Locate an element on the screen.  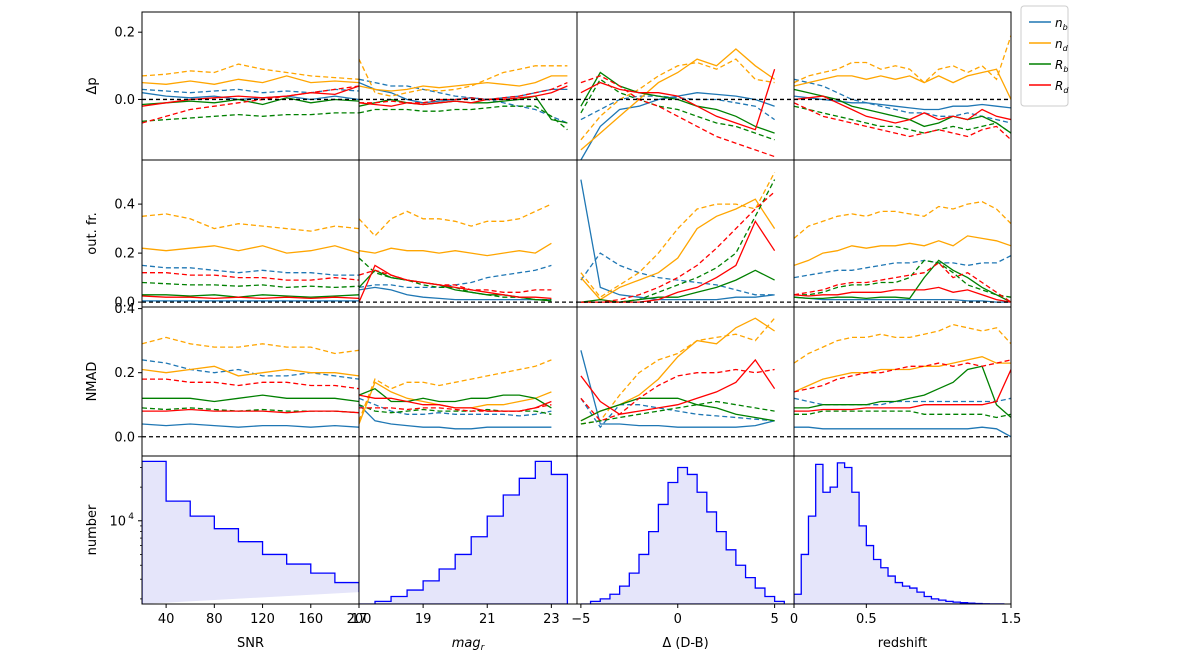
panel-dp-dev is located at coordinates (685, 86).